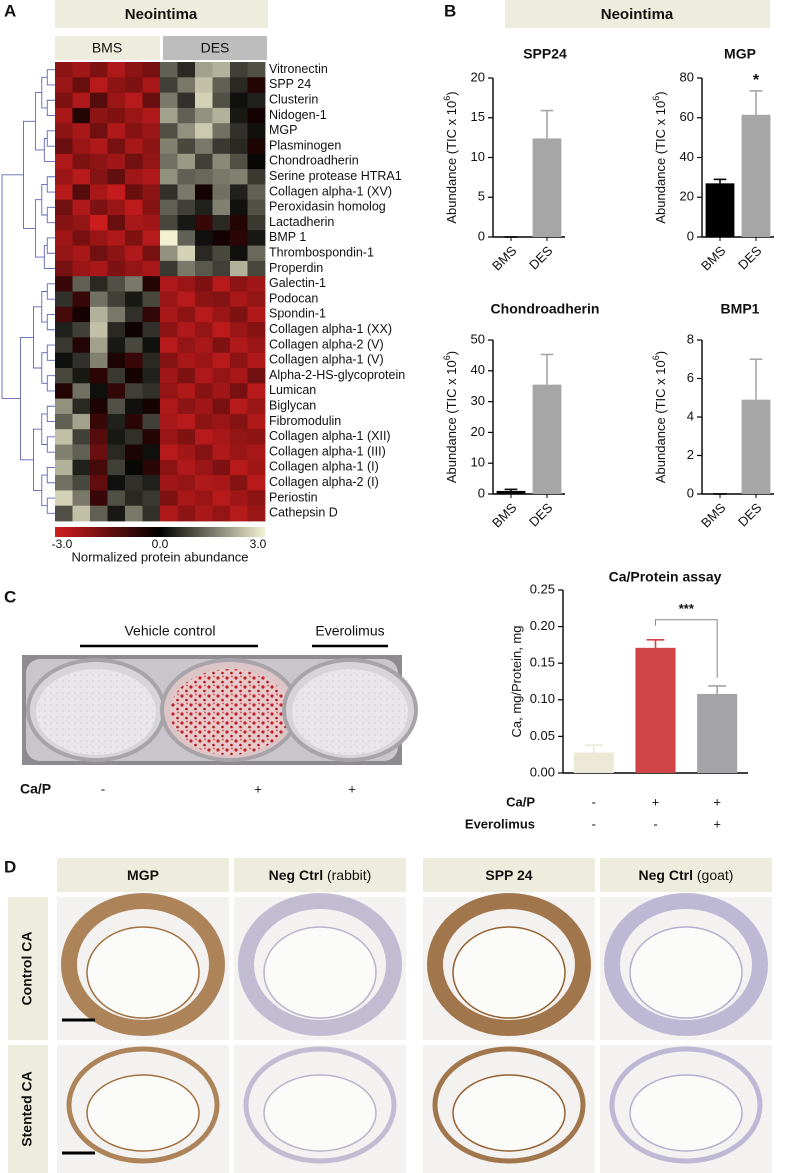  What do you see at coordinates (349, 631) in the screenshot?
I see `group-label: Everolimus` at bounding box center [349, 631].